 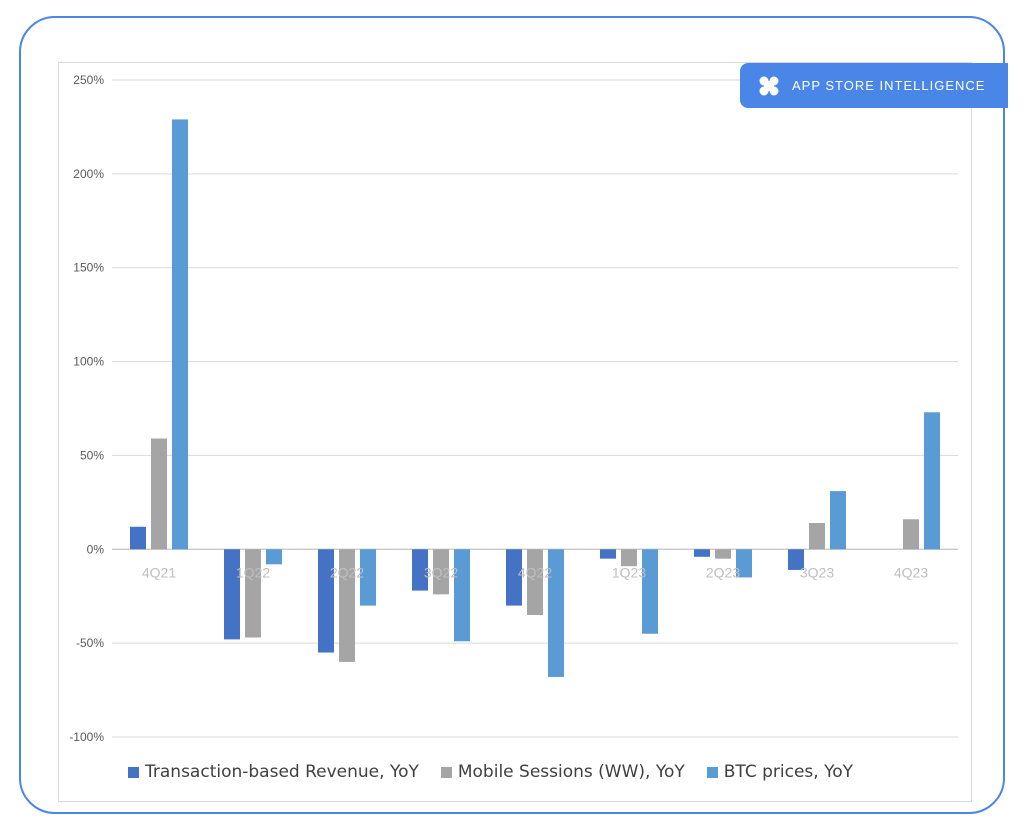 What do you see at coordinates (889, 85) in the screenshot?
I see `badge-label: APP STORE INTELLIGENCE` at bounding box center [889, 85].